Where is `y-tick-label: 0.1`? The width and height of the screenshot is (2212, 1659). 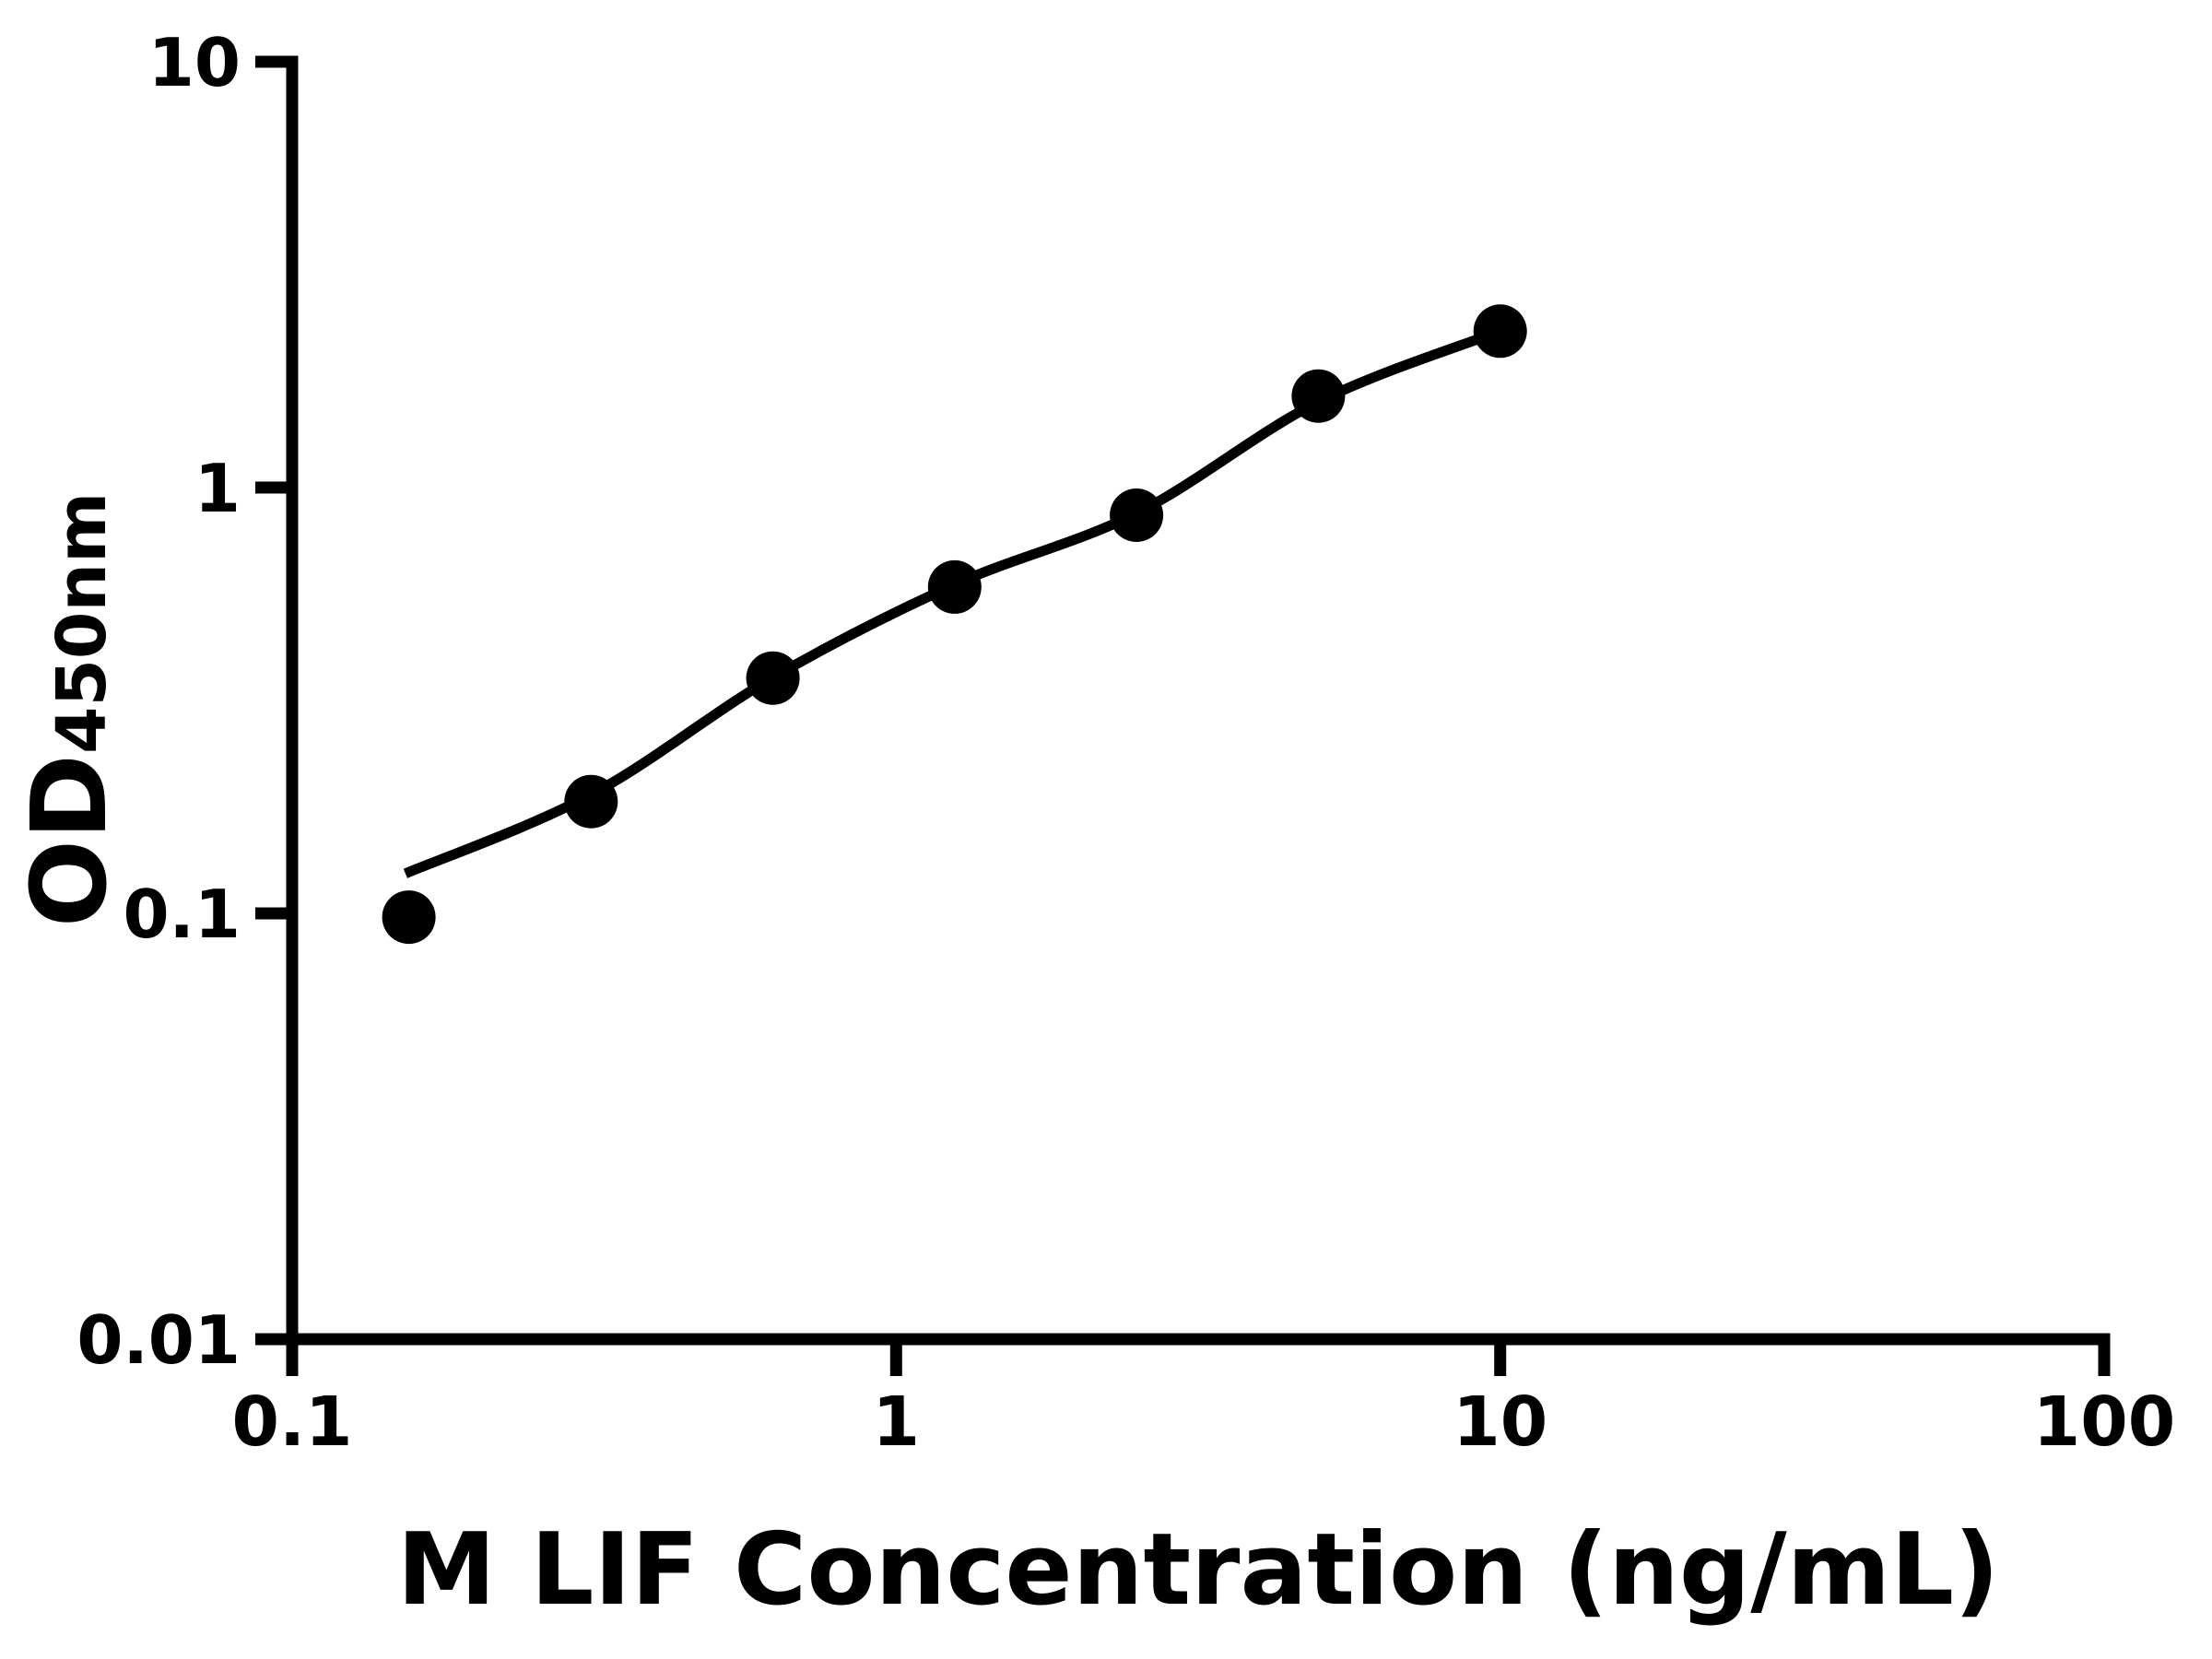
y-tick-label: 0.1 is located at coordinates (182, 914).